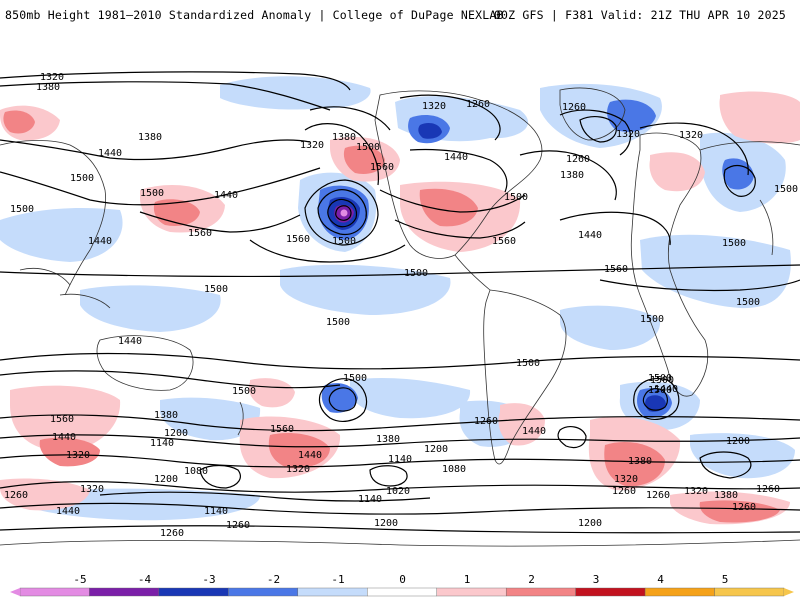 This screenshot has width=800, height=604. Describe the element at coordinates (467, 579) in the screenshot. I see `colorbar-tick-label: 1` at that location.